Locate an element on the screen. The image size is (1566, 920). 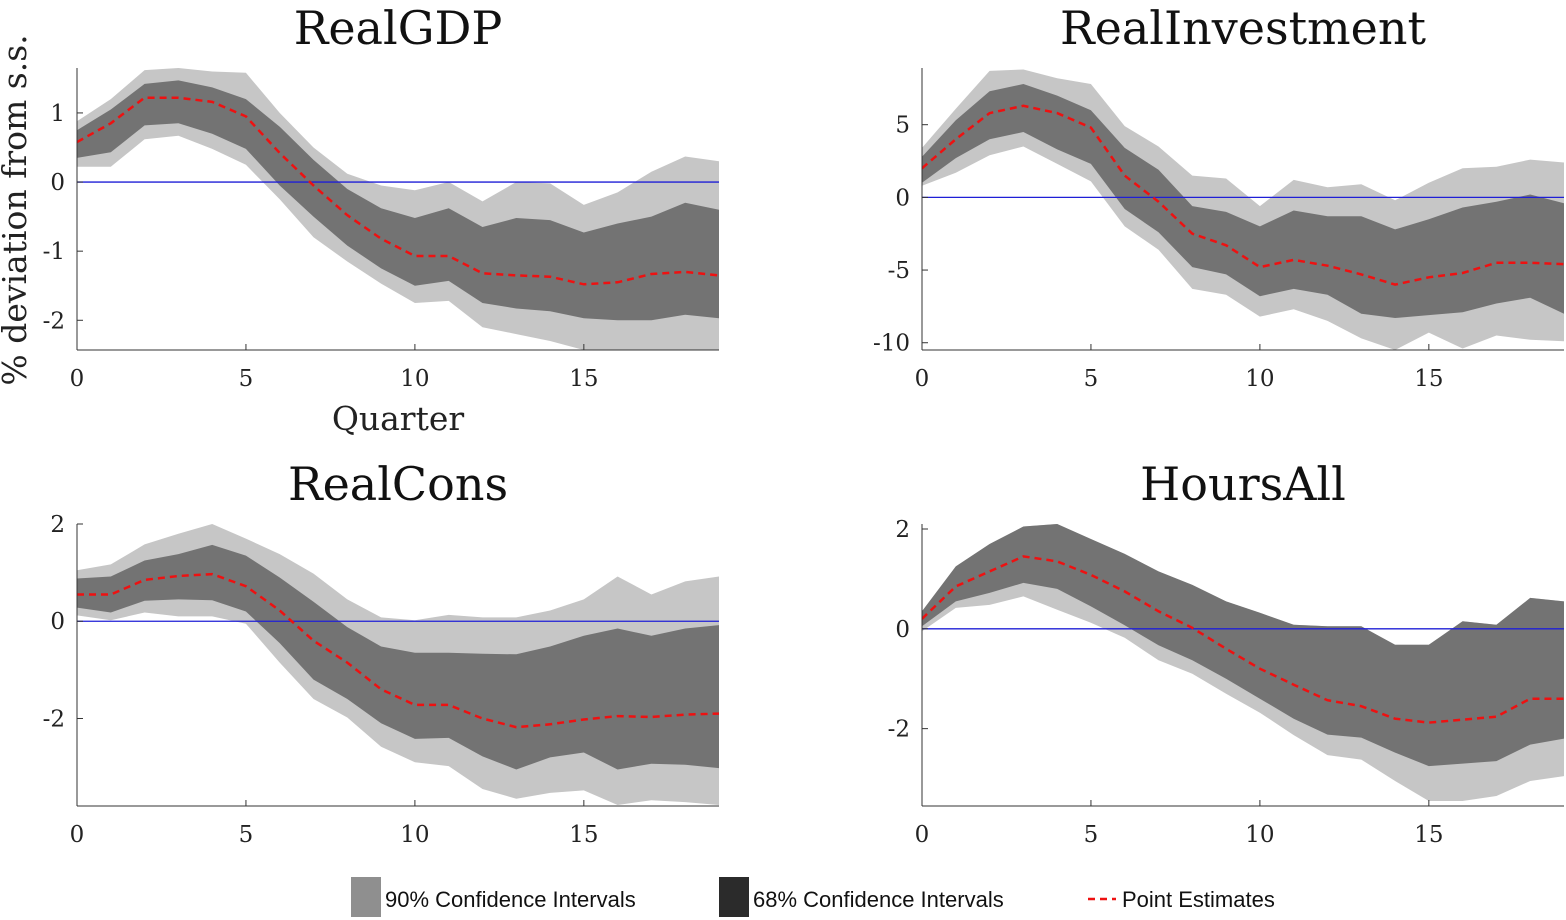
legend-label-68: 68% Confidence Intervals is located at coordinates (878, 899).